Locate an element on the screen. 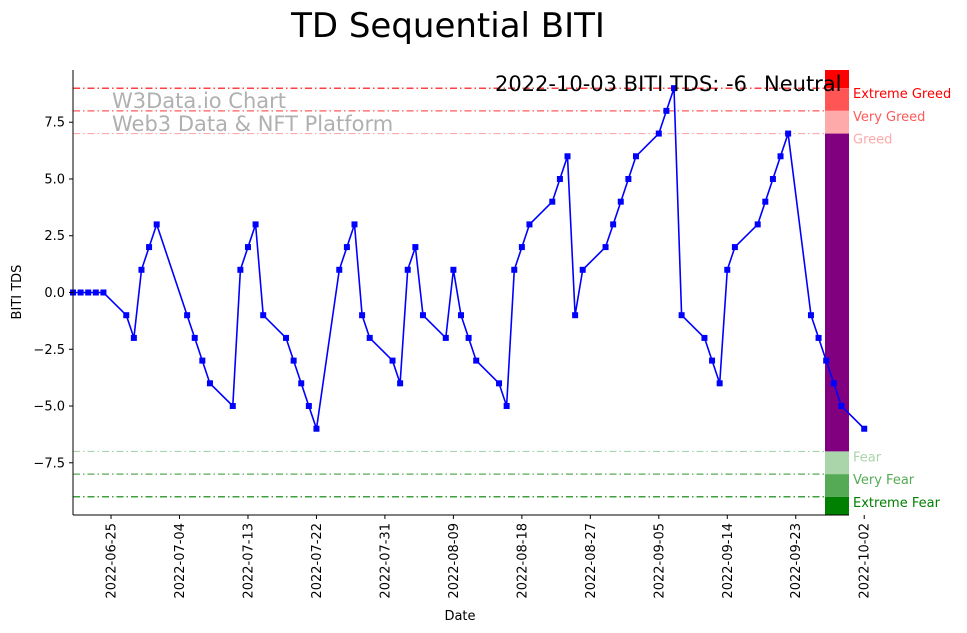  x-tick-label: 2022-06-25 is located at coordinates (112, 561).